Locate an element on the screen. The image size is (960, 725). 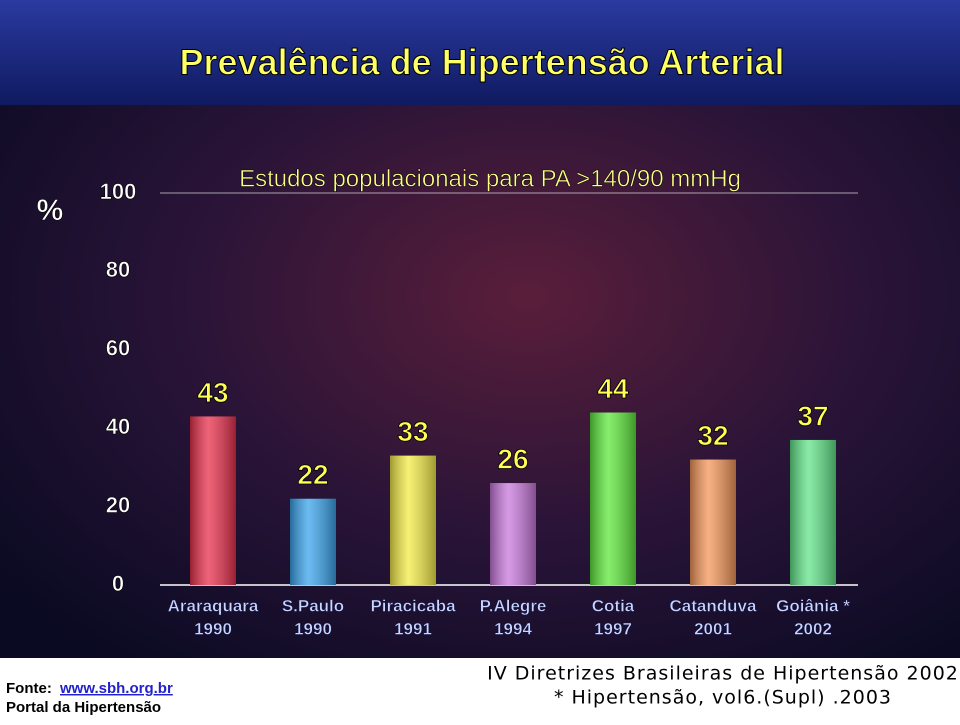
y-axis-label: % is located at coordinates (50, 210).